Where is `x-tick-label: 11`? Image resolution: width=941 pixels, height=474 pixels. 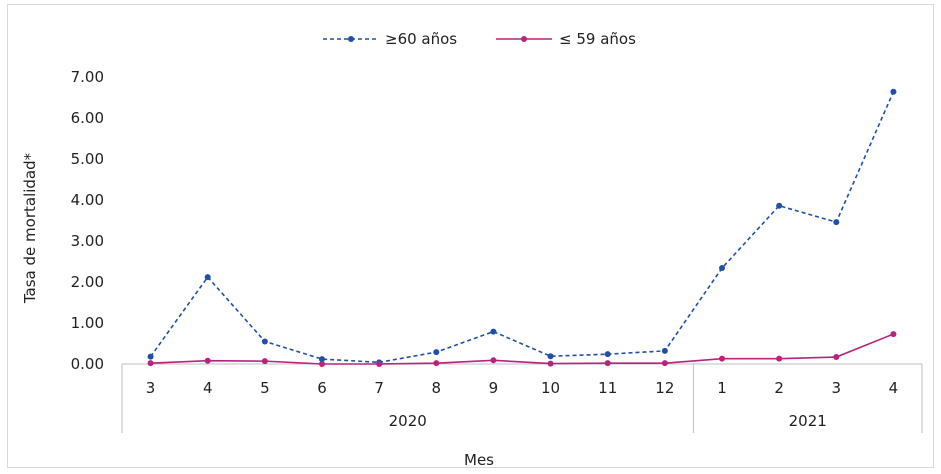
x-tick-label: 11 is located at coordinates (607, 388).